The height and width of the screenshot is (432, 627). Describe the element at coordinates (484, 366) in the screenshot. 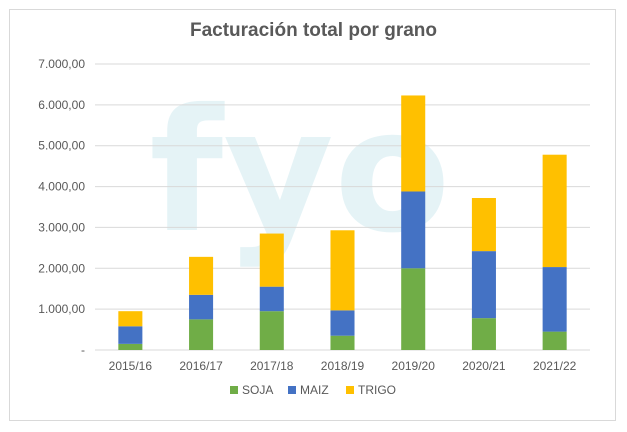

I see `x-tick-label: 2020/21` at that location.